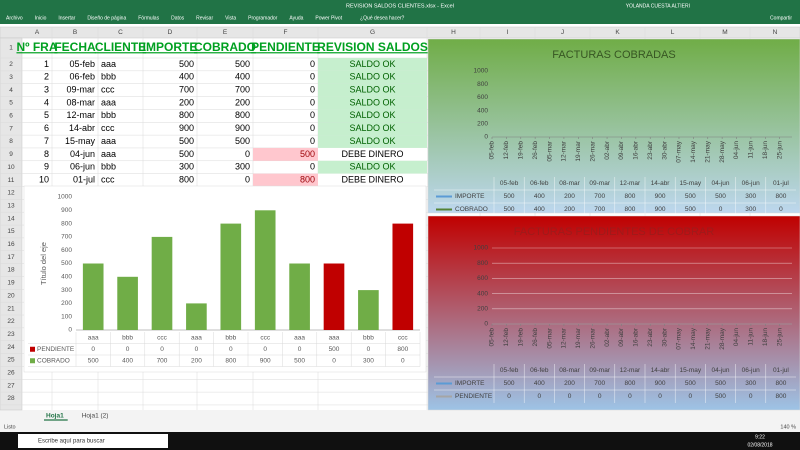 This screenshot has width=800, height=450. I want to click on x-tick-label: 28-may, so click(722, 151).